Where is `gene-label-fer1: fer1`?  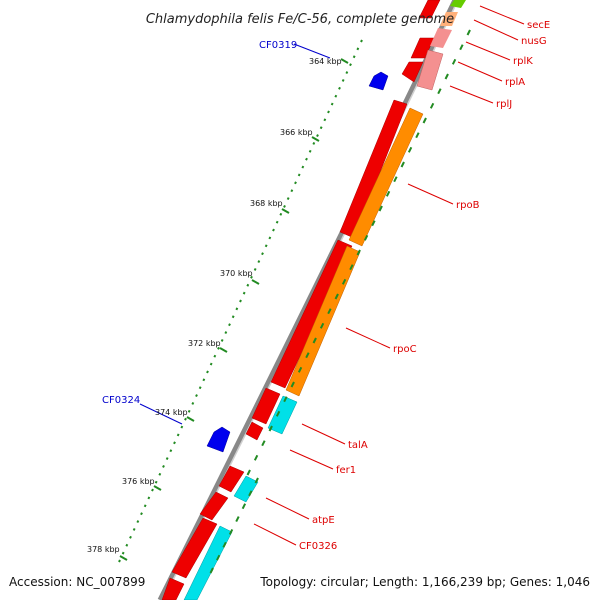 gene-label-fer1: fer1 is located at coordinates (346, 470).